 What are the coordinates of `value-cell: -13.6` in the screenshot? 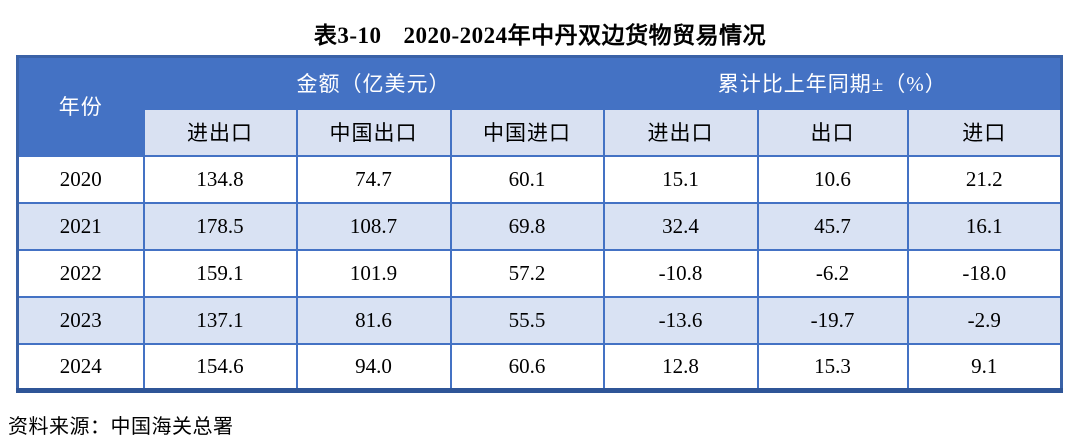 It's located at (680, 320).